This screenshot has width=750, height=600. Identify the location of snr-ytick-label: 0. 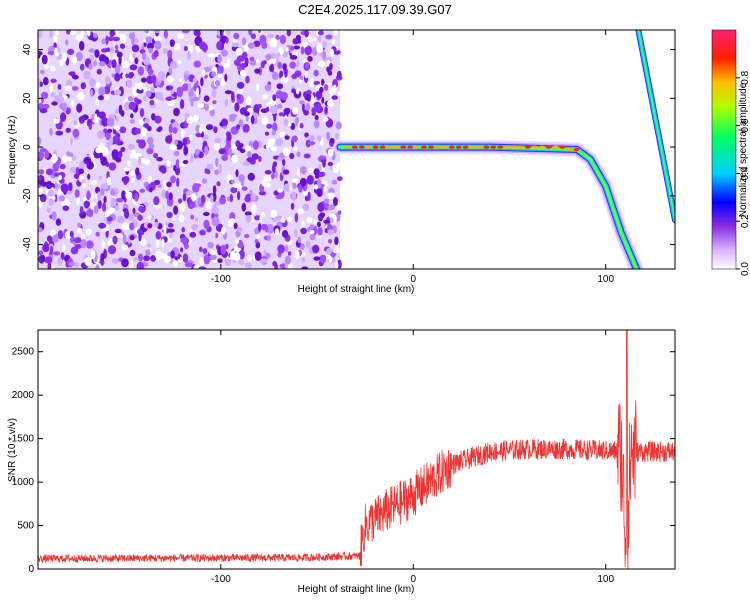
(31, 569).